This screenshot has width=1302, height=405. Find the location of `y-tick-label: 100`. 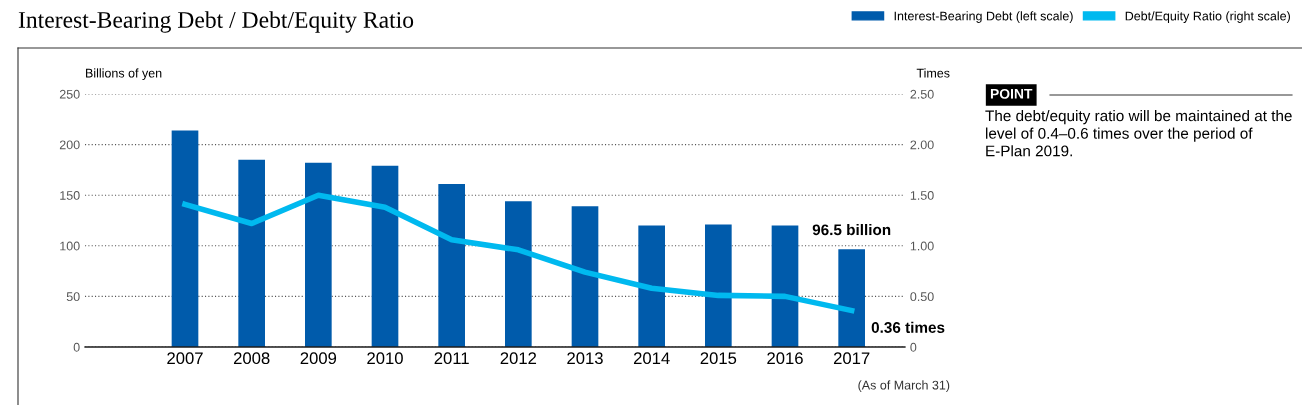

y-tick-label: 100 is located at coordinates (70, 246).